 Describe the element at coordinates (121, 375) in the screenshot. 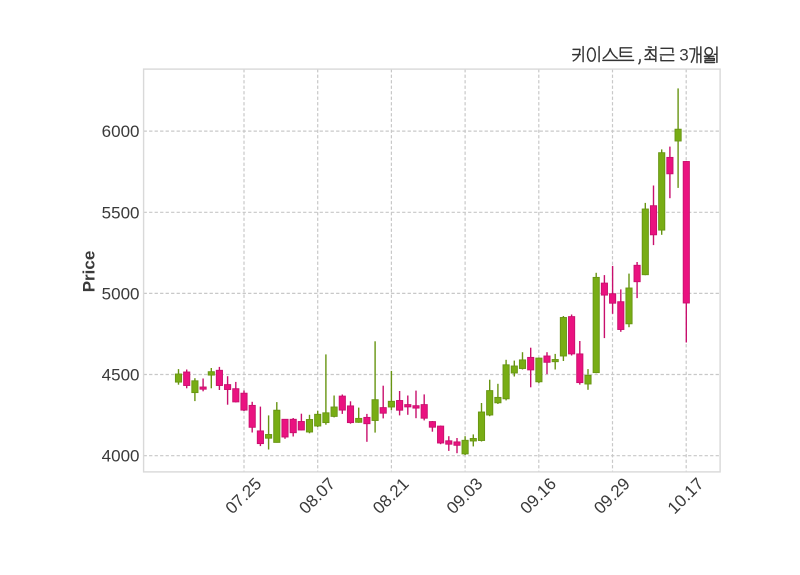

I see `svg-text: 4500` at that location.